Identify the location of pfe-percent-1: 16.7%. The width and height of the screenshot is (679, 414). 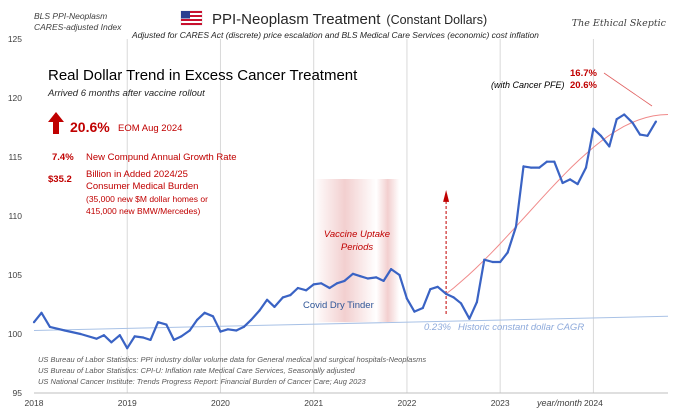
(583, 73).